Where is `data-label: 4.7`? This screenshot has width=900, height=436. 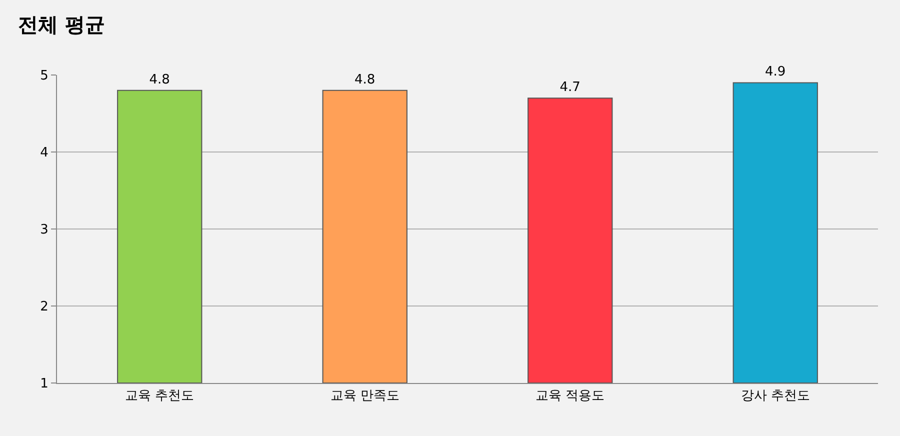 data-label: 4.7 is located at coordinates (570, 88).